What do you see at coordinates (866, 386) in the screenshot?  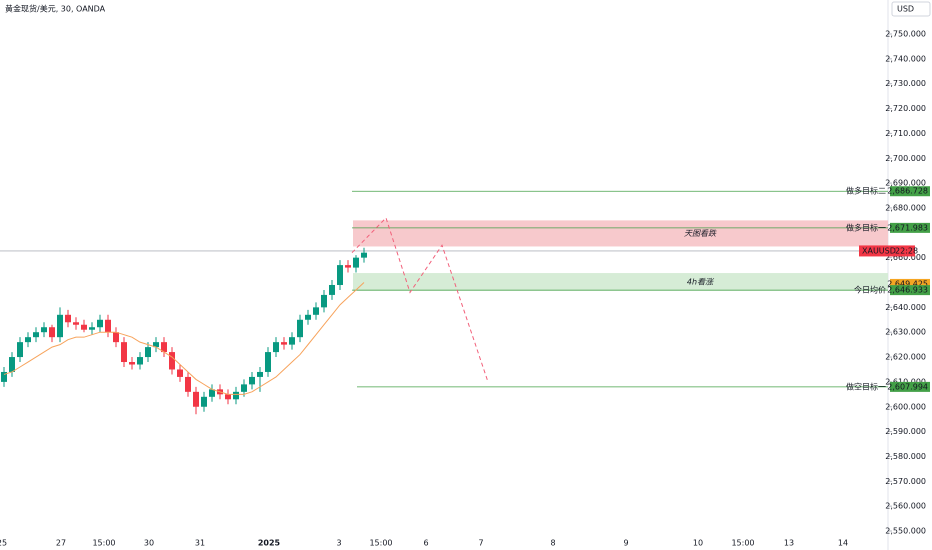 I see `level-name: 做空目标一` at bounding box center [866, 386].